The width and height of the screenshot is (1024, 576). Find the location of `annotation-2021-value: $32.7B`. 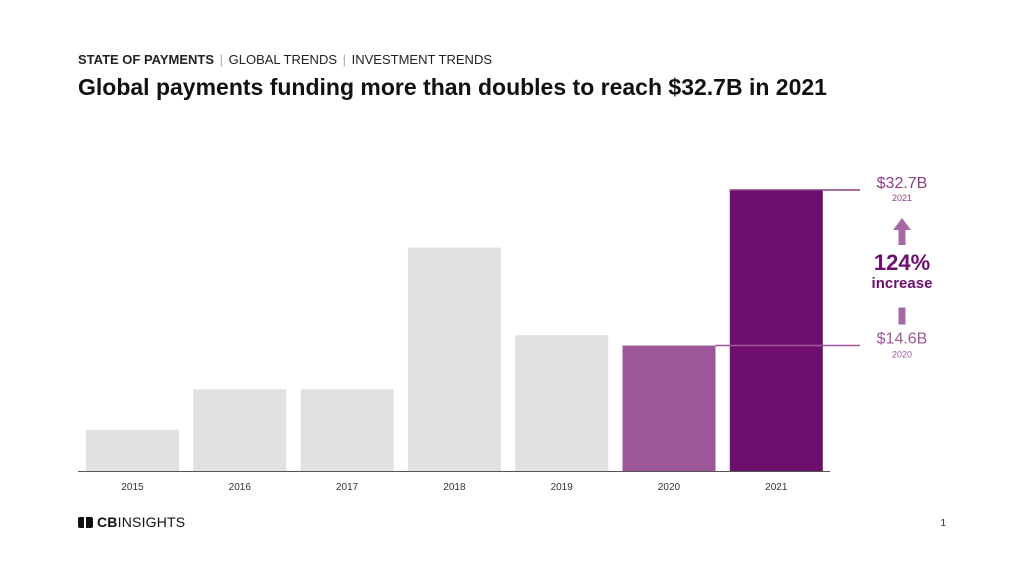

annotation-2021-value: $32.7B is located at coordinates (902, 183).